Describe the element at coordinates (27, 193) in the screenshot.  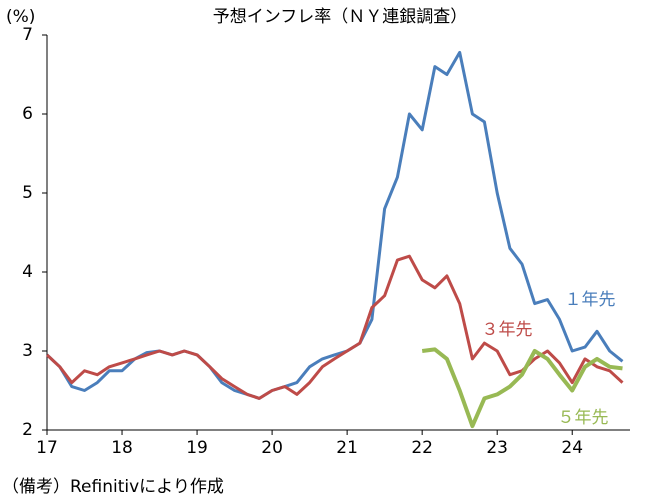
I see `y-tick-label: 5` at that location.